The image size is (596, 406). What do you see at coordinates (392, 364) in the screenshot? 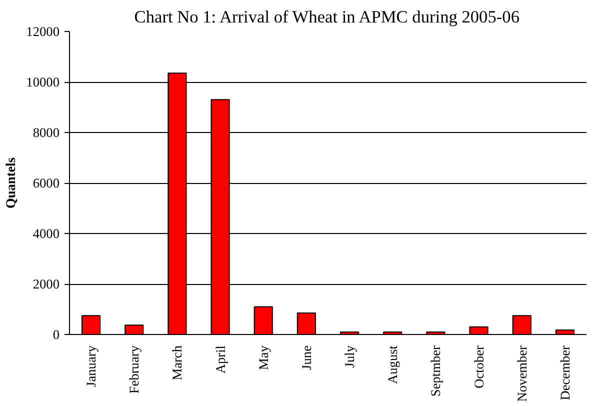
I see `x-tick-label: August` at bounding box center [392, 364].